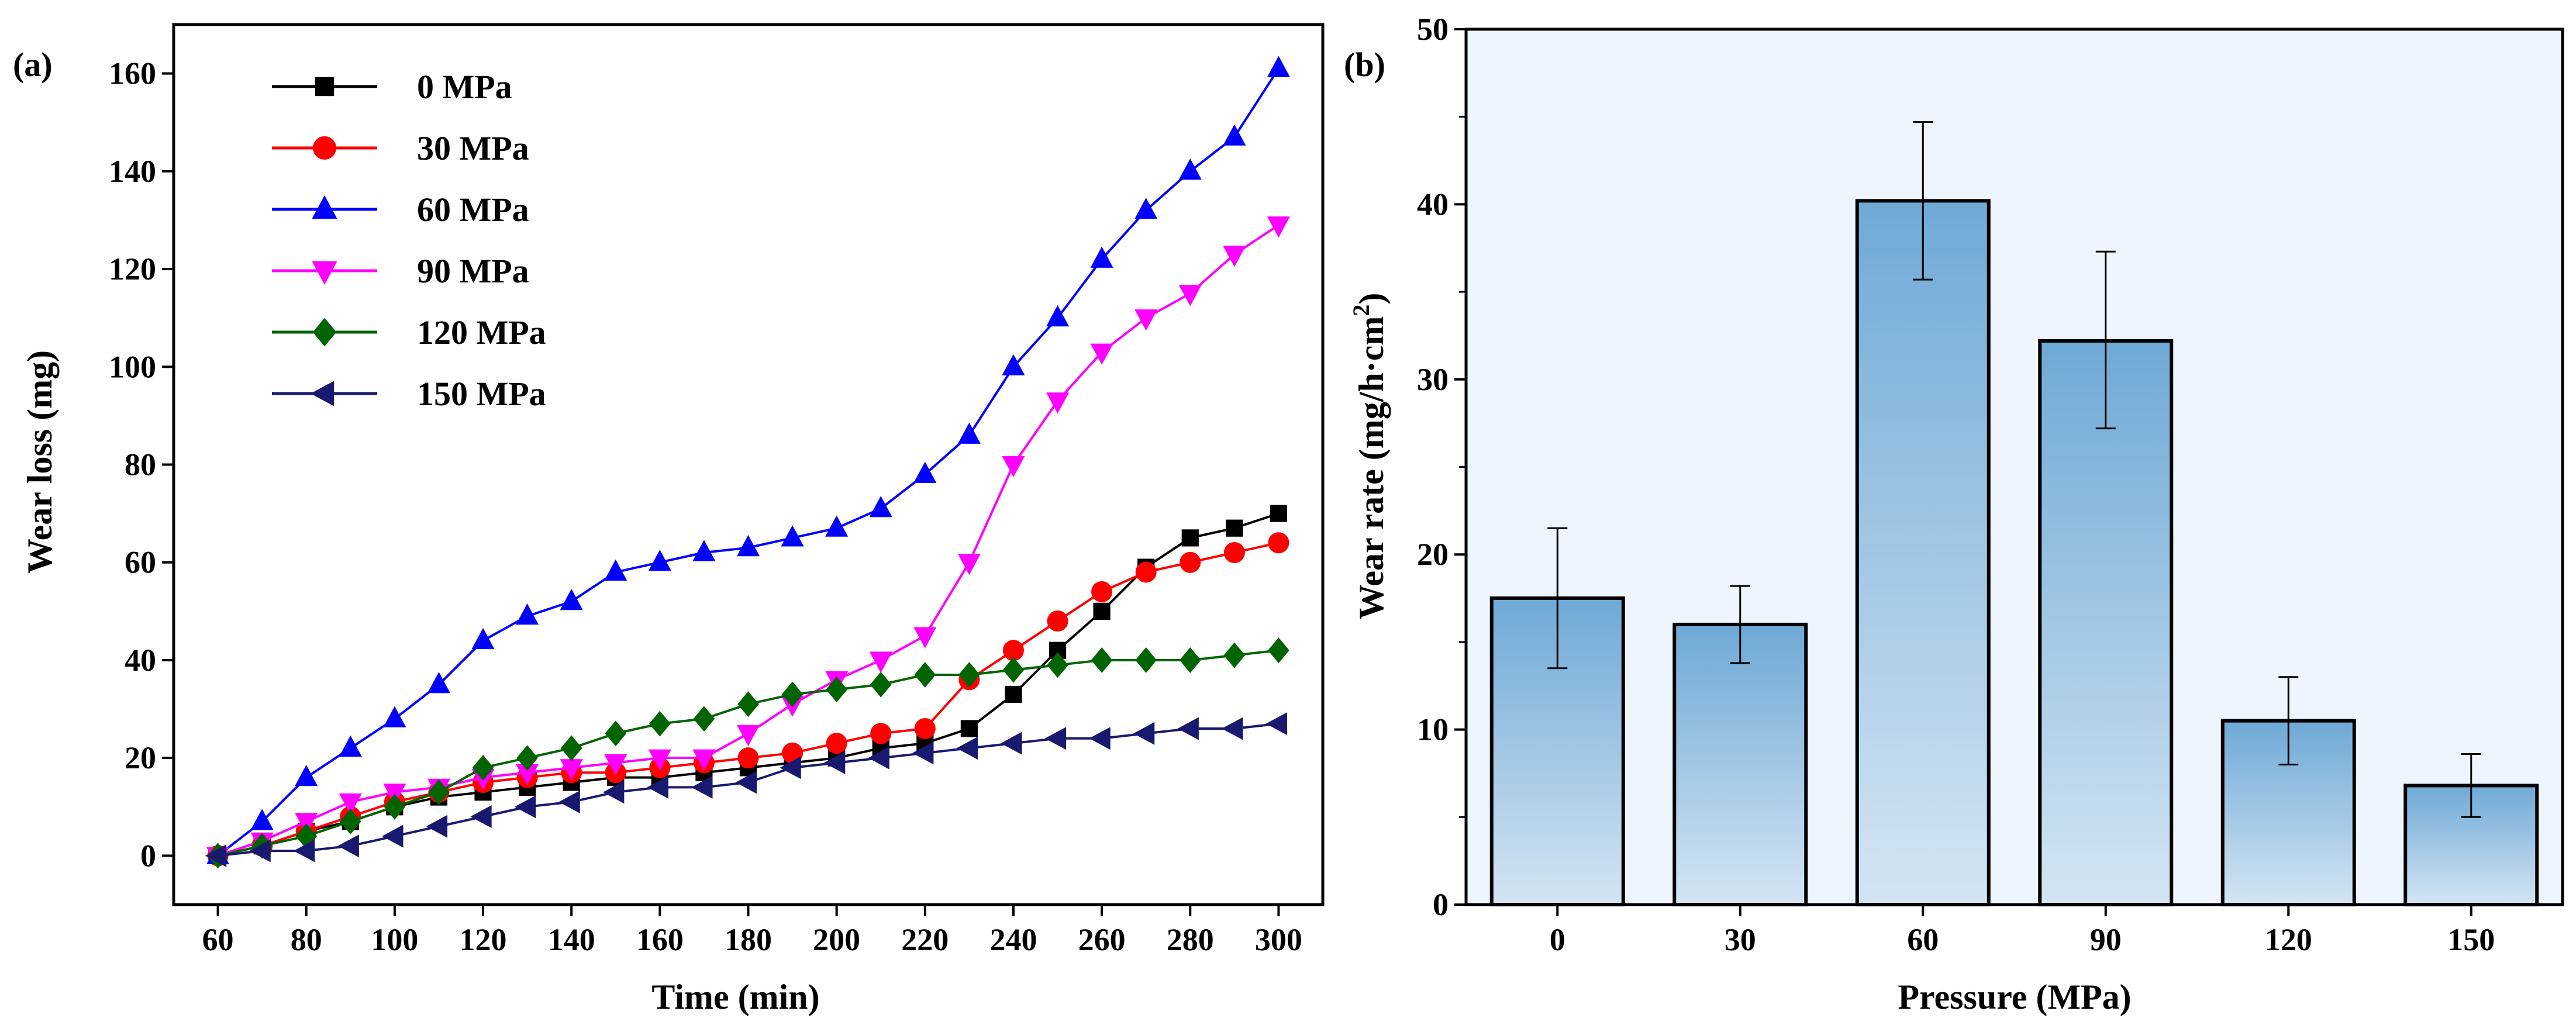 This screenshot has width=2576, height=1035. Describe the element at coordinates (482, 332) in the screenshot. I see `legend-label: 120 MPa` at that location.